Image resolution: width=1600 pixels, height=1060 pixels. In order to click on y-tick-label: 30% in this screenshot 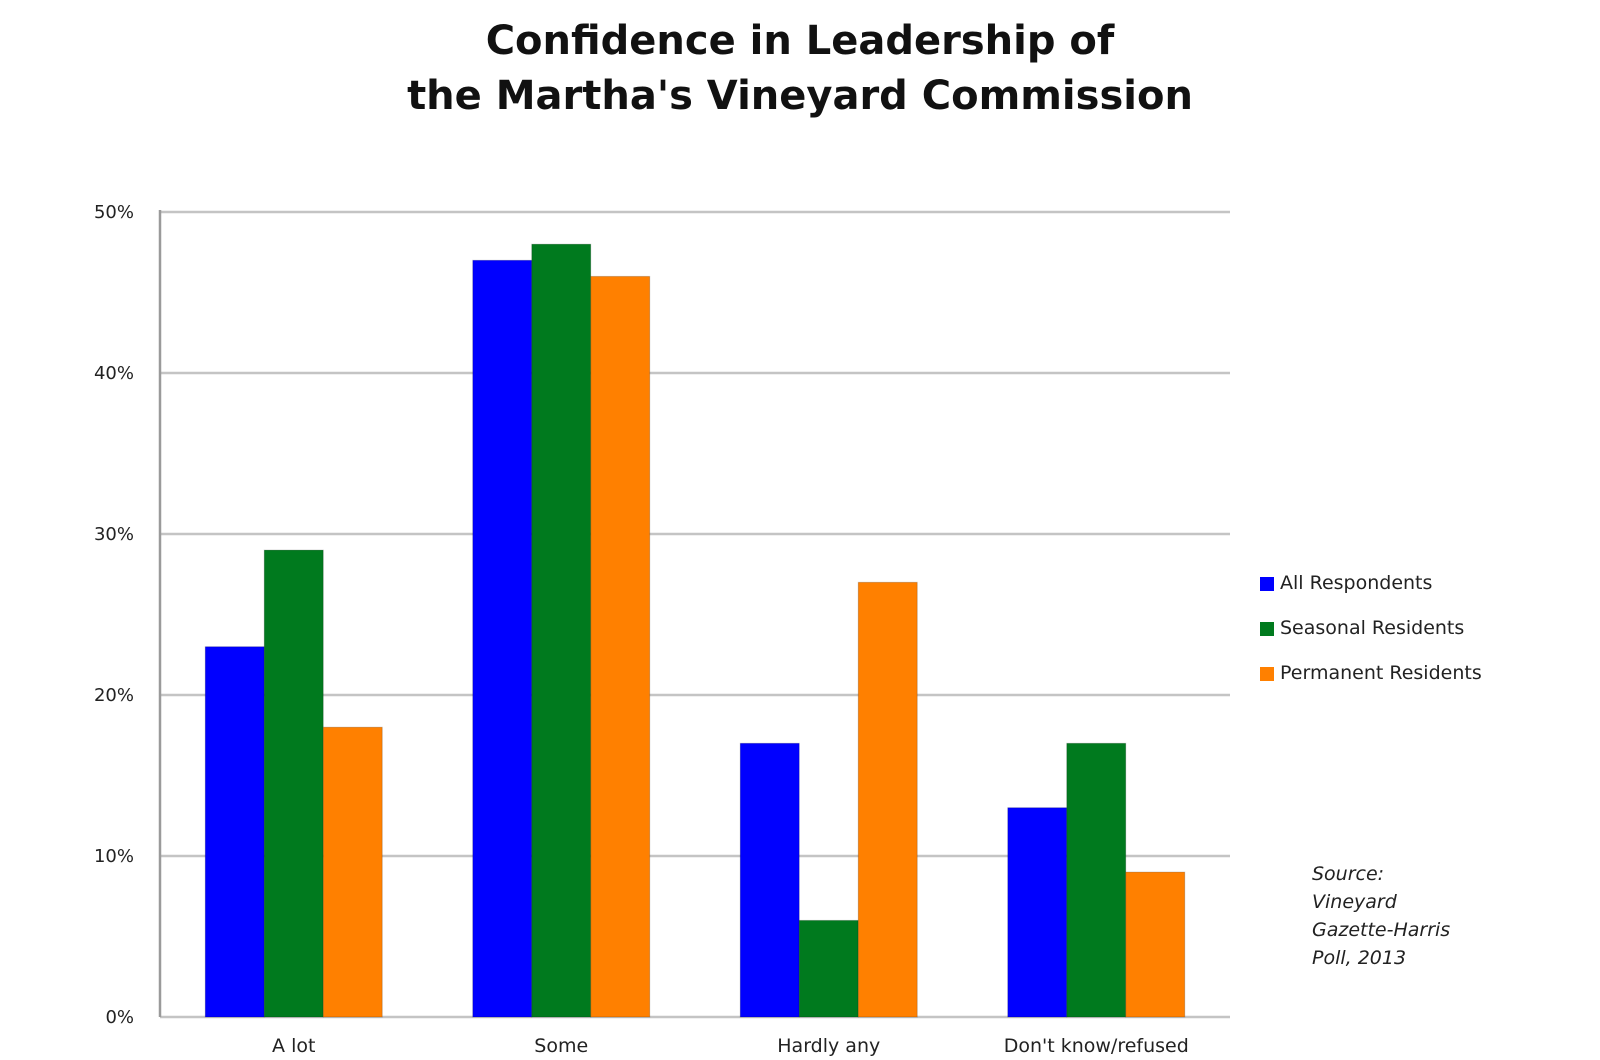, I will do `click(114, 534)`.